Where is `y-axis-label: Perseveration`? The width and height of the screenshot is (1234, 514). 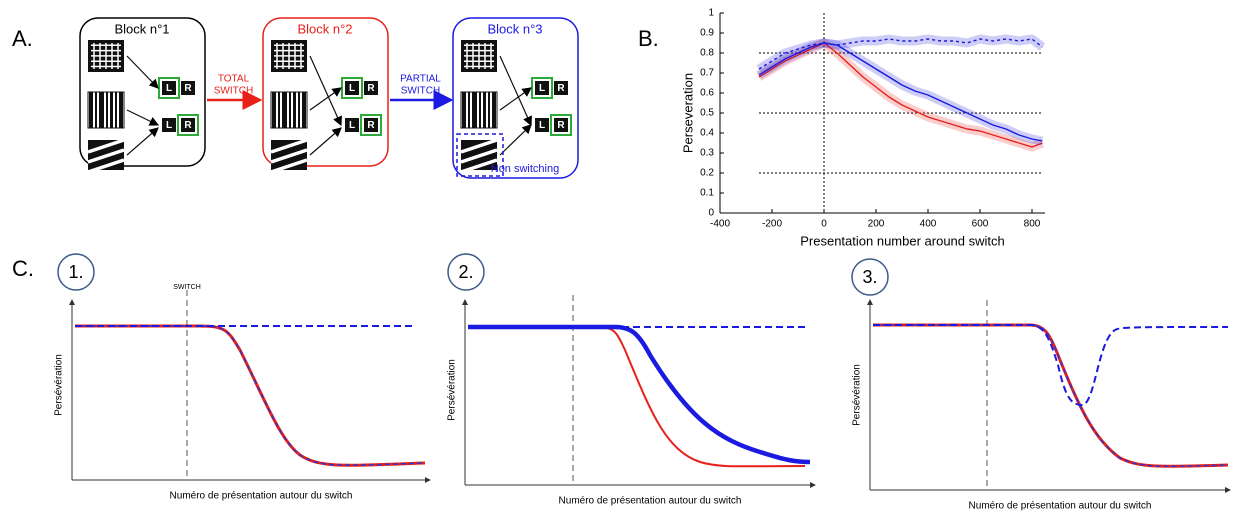 y-axis-label: Perseveration is located at coordinates (687, 113).